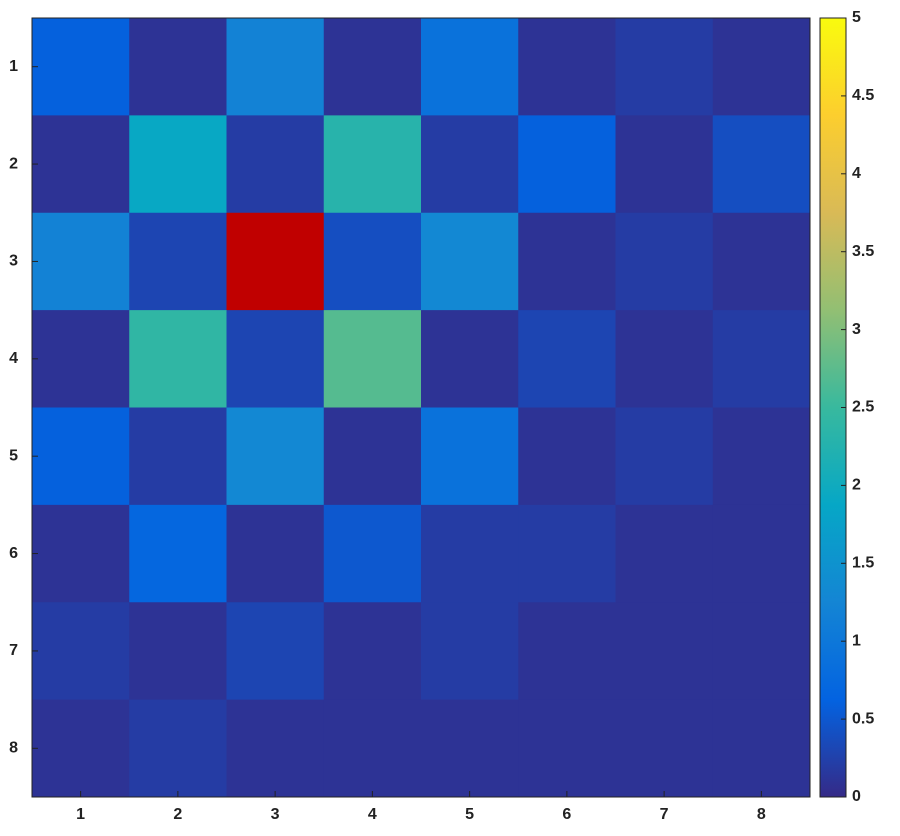  Describe the element at coordinates (863, 407) in the screenshot. I see `colorbar-tick-label: 2.5` at that location.